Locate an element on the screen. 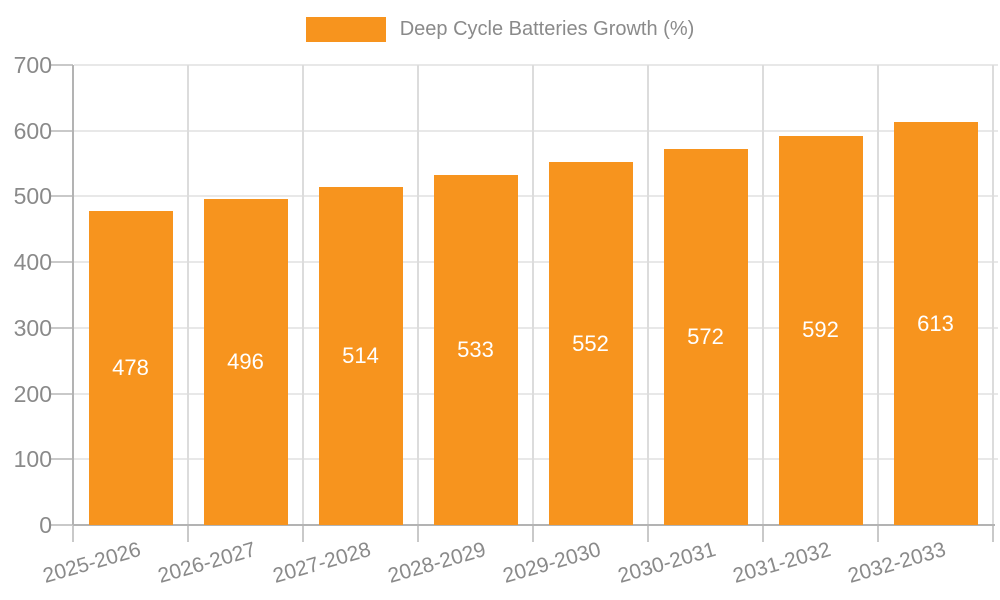  y-axis-label: 300 is located at coordinates (32, 327).